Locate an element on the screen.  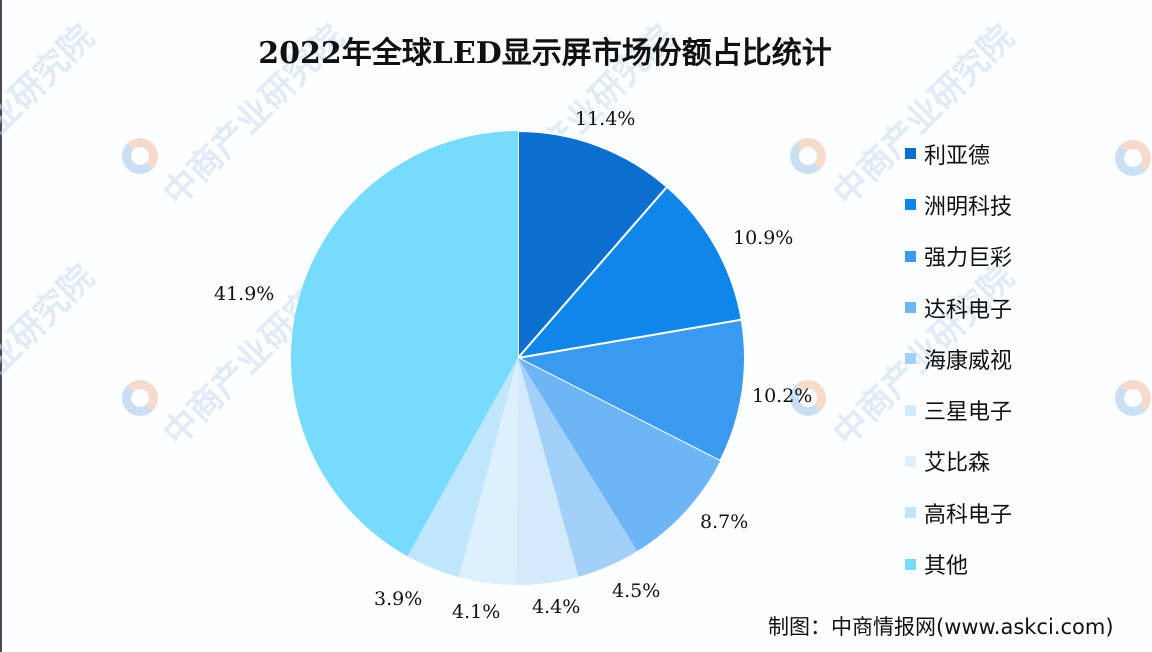
data-label-liyade: 11.4% is located at coordinates (605, 119).